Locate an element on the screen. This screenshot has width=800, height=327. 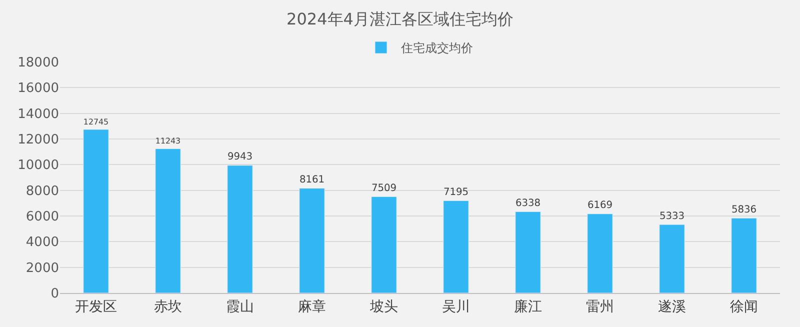
x-tick-label: 麻章 is located at coordinates (312, 306).